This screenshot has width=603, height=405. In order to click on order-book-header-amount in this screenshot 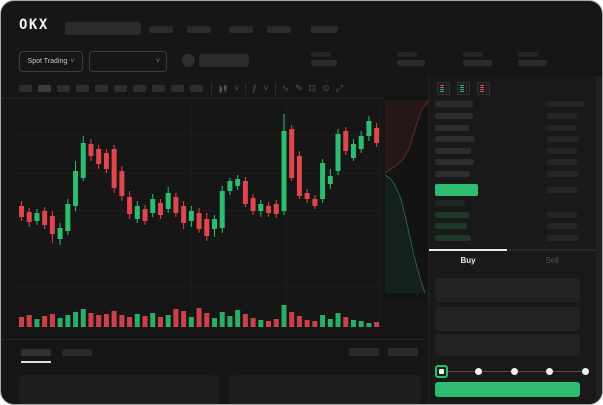, I will do `click(566, 104)`.